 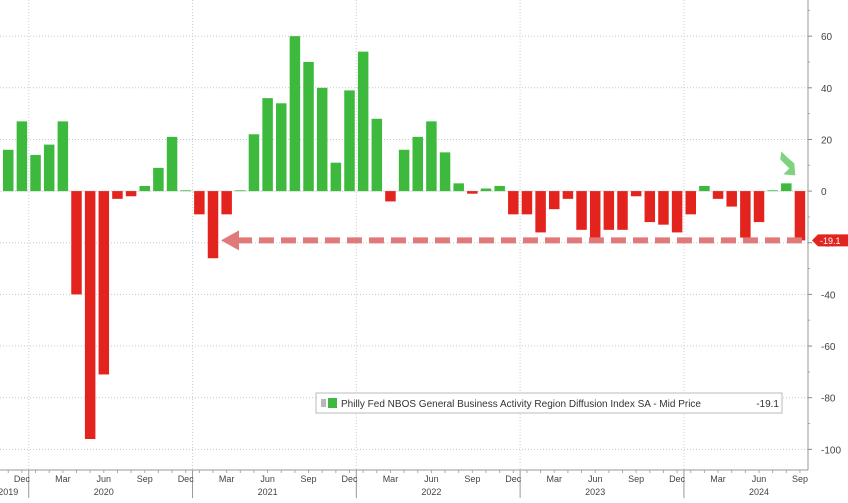 I want to click on legend-value: -19.1, so click(x=767, y=404).